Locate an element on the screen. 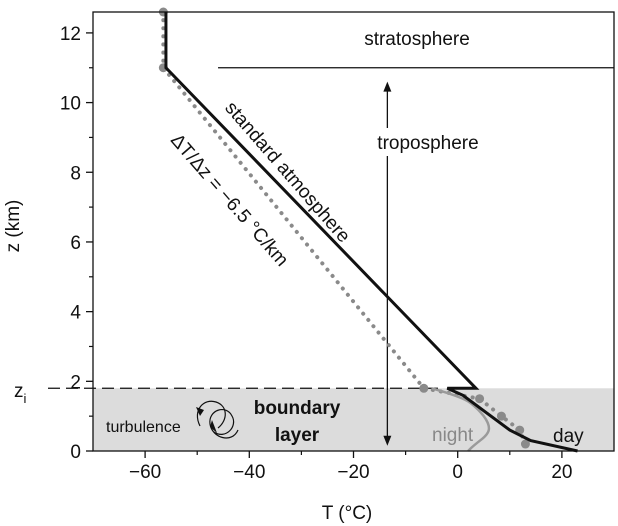  troposphere-label-backdrop is located at coordinates (428, 142).